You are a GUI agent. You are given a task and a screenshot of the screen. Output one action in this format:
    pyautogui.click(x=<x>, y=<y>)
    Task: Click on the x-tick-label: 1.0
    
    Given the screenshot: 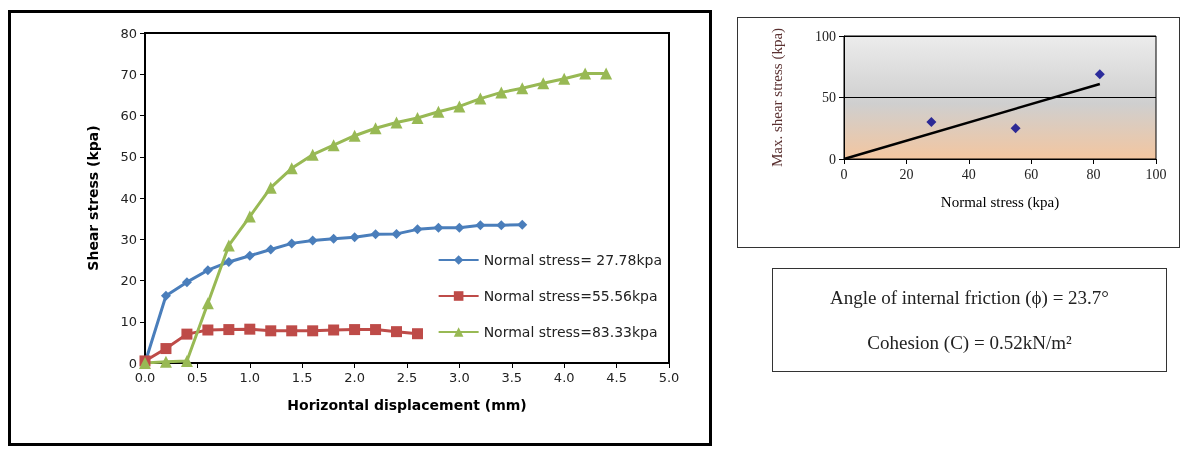 What is the action you would take?
    pyautogui.click(x=250, y=377)
    